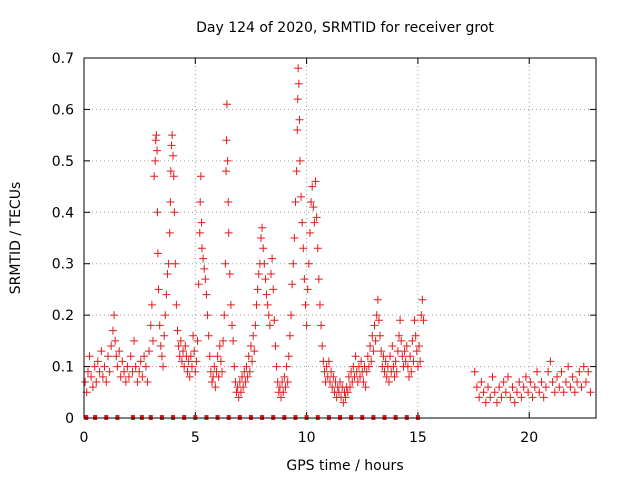  I want to click on y-axis-label: SRMTID / TECUs, so click(16, 238).